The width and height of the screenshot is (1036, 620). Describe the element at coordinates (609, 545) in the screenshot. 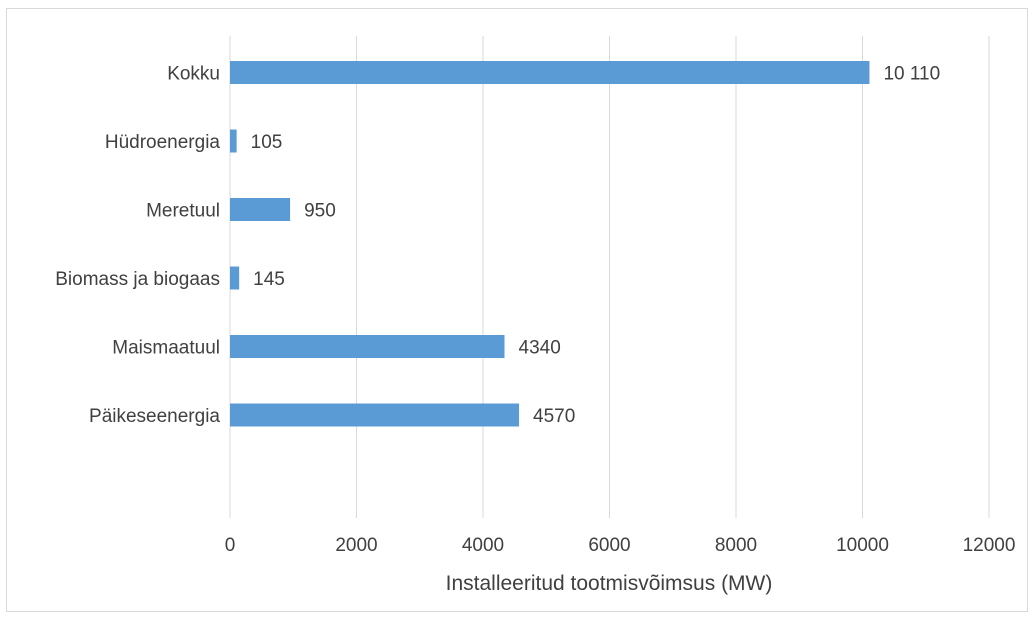

I see `x-tick-label: 6000` at that location.